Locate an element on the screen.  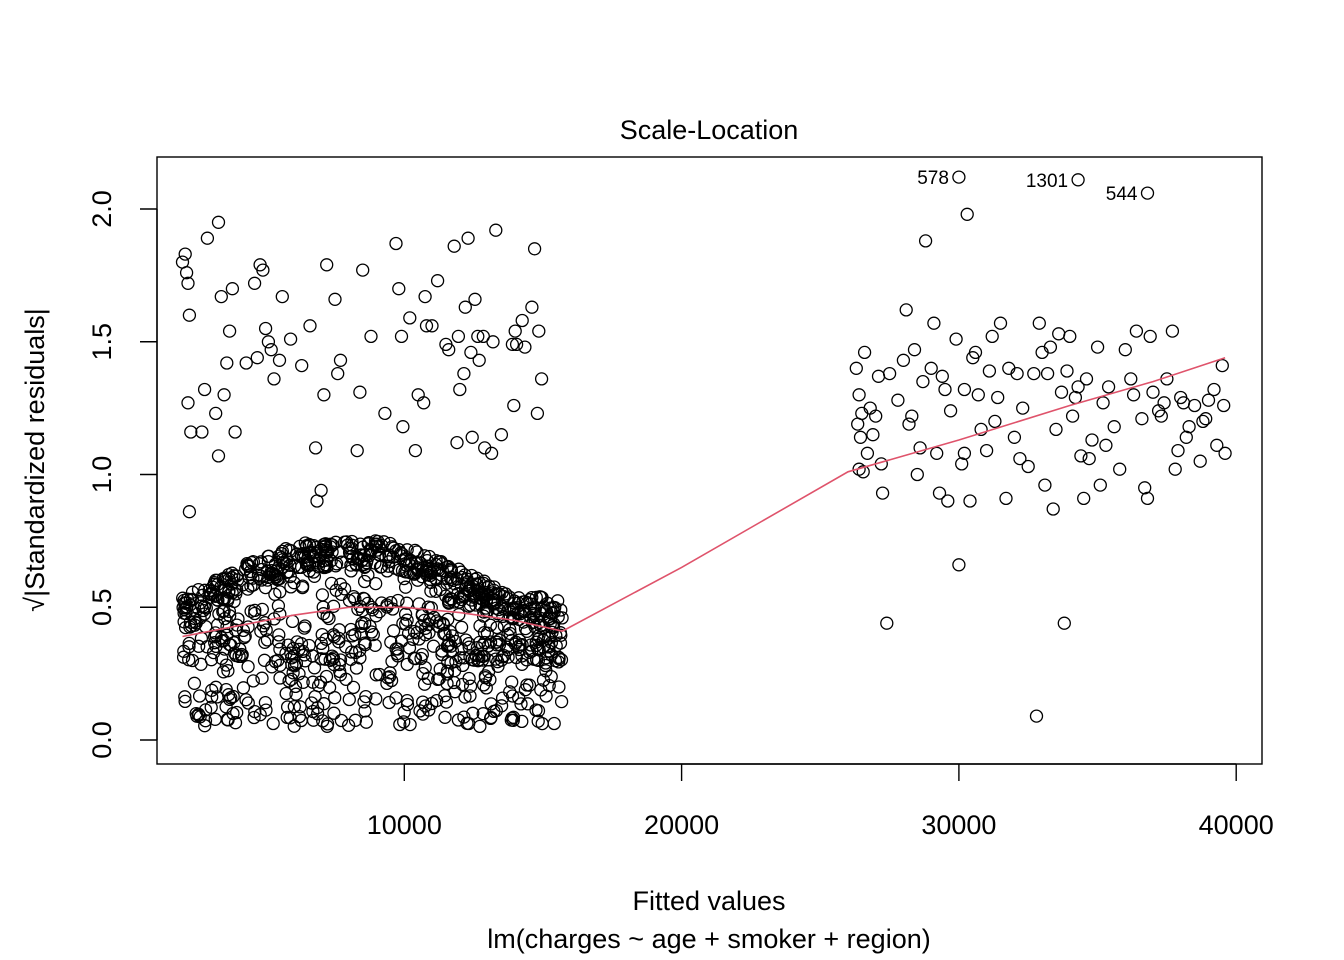
y-axis: 0.0 0.5 1.0 1.5 2.0 is located at coordinates (122, 474).